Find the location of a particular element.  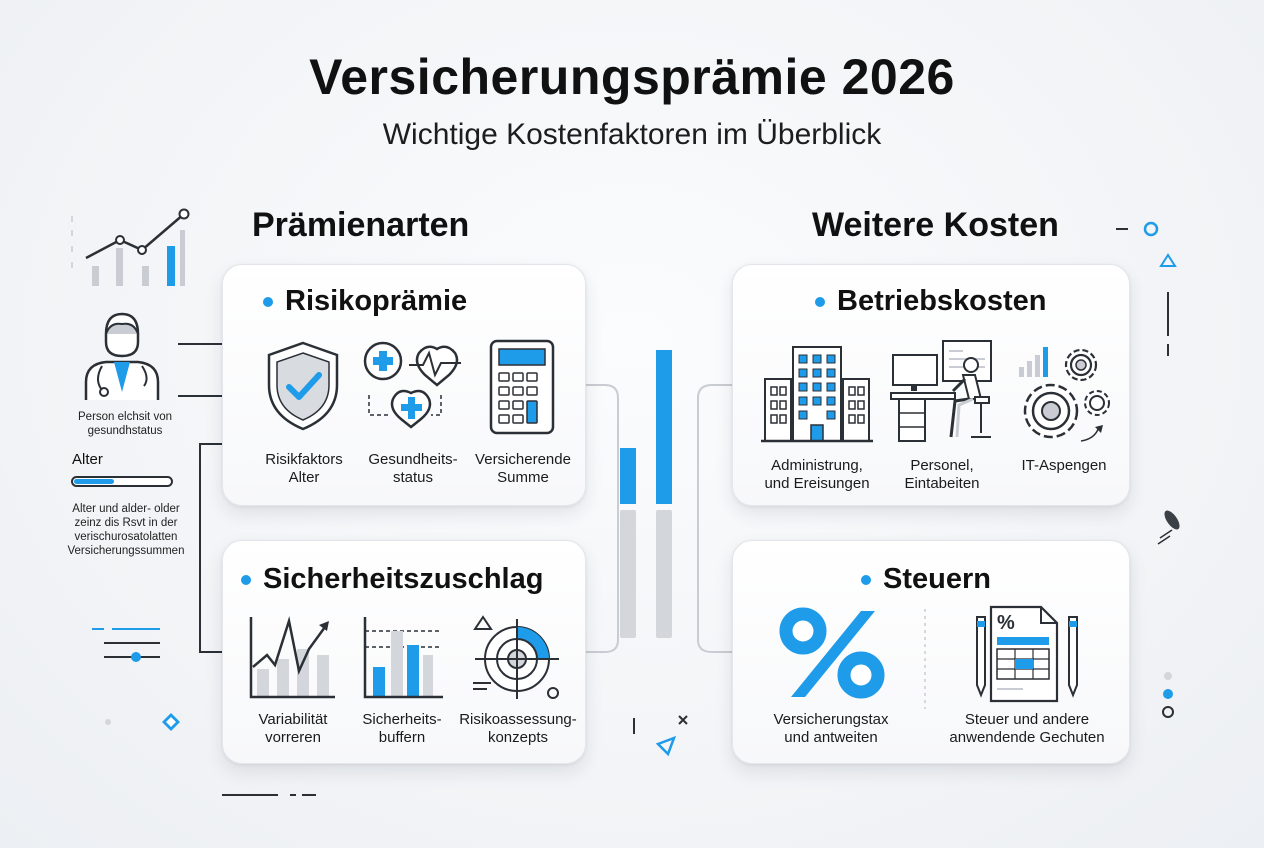

health-icon is located at coordinates (412, 385).